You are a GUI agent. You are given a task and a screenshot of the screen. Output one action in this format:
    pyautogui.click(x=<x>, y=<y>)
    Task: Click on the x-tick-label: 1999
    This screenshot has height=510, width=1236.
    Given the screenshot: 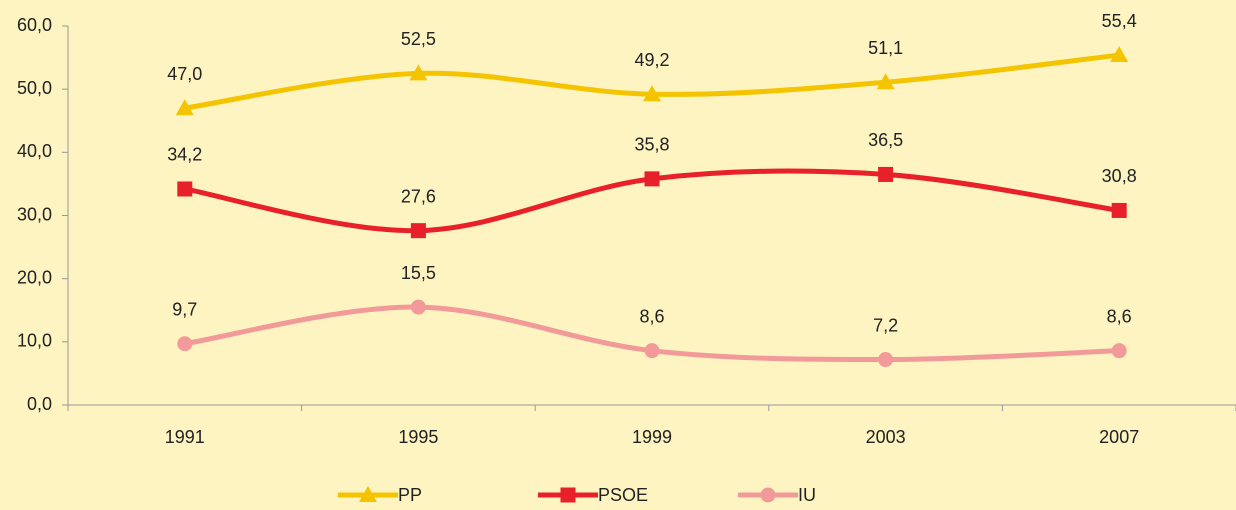 What is the action you would take?
    pyautogui.click(x=652, y=437)
    